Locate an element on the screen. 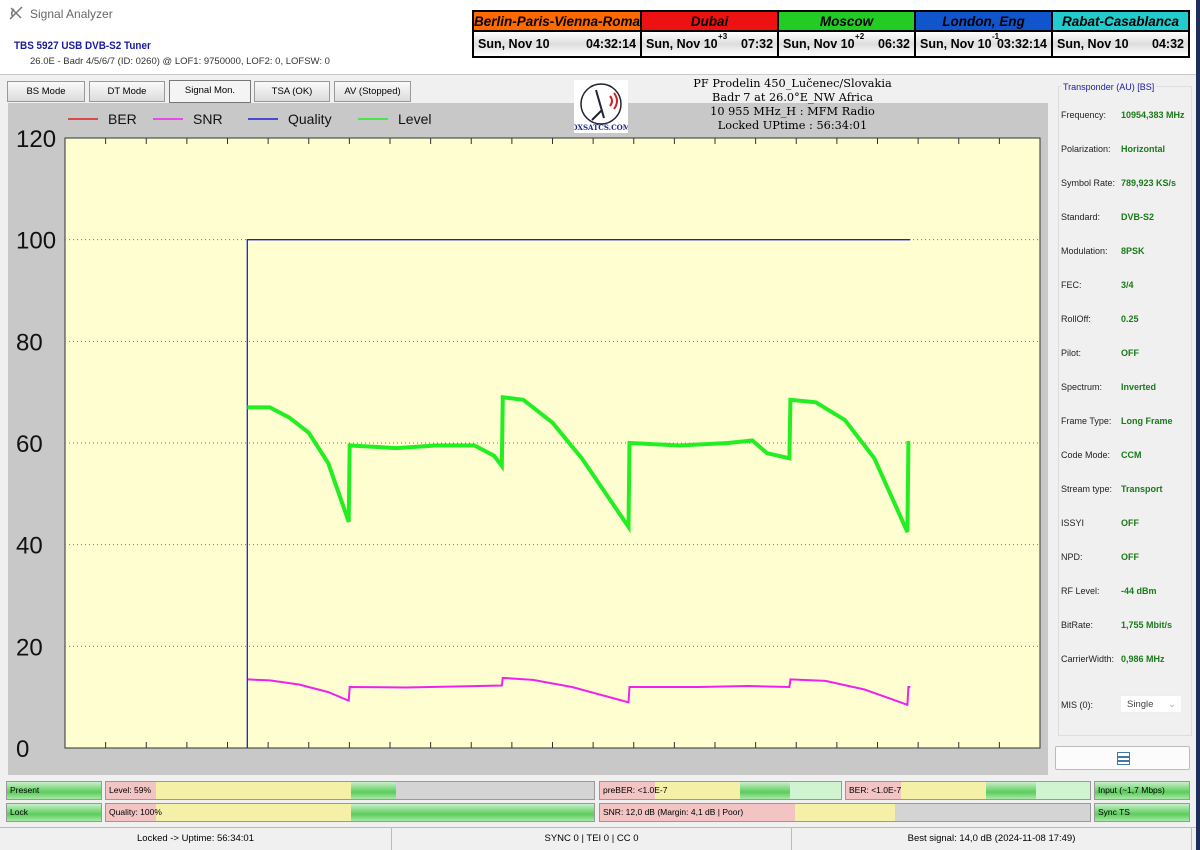 The image size is (1200, 850). transponder-row: ISSYI OFF is located at coordinates (1128, 523).